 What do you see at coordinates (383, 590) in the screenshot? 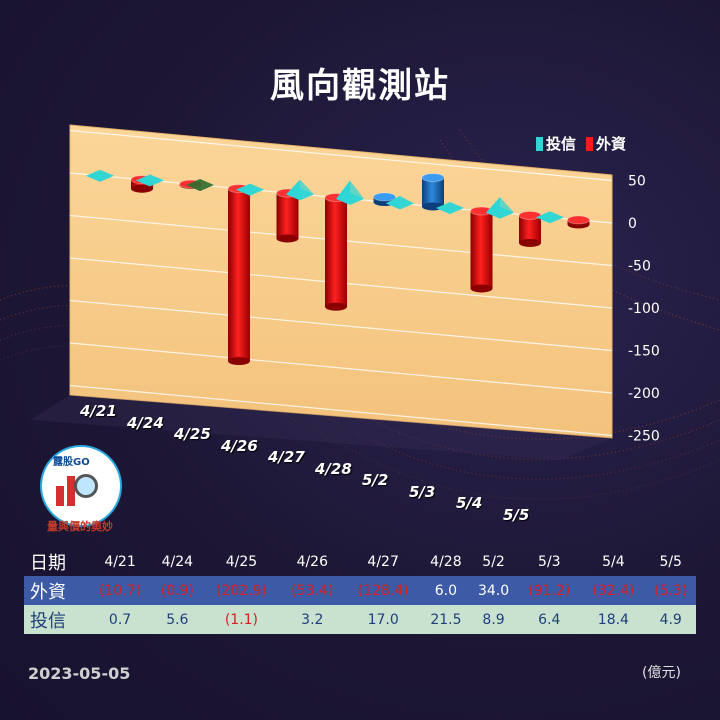
I see `foreign-cell: (128.4)` at bounding box center [383, 590].